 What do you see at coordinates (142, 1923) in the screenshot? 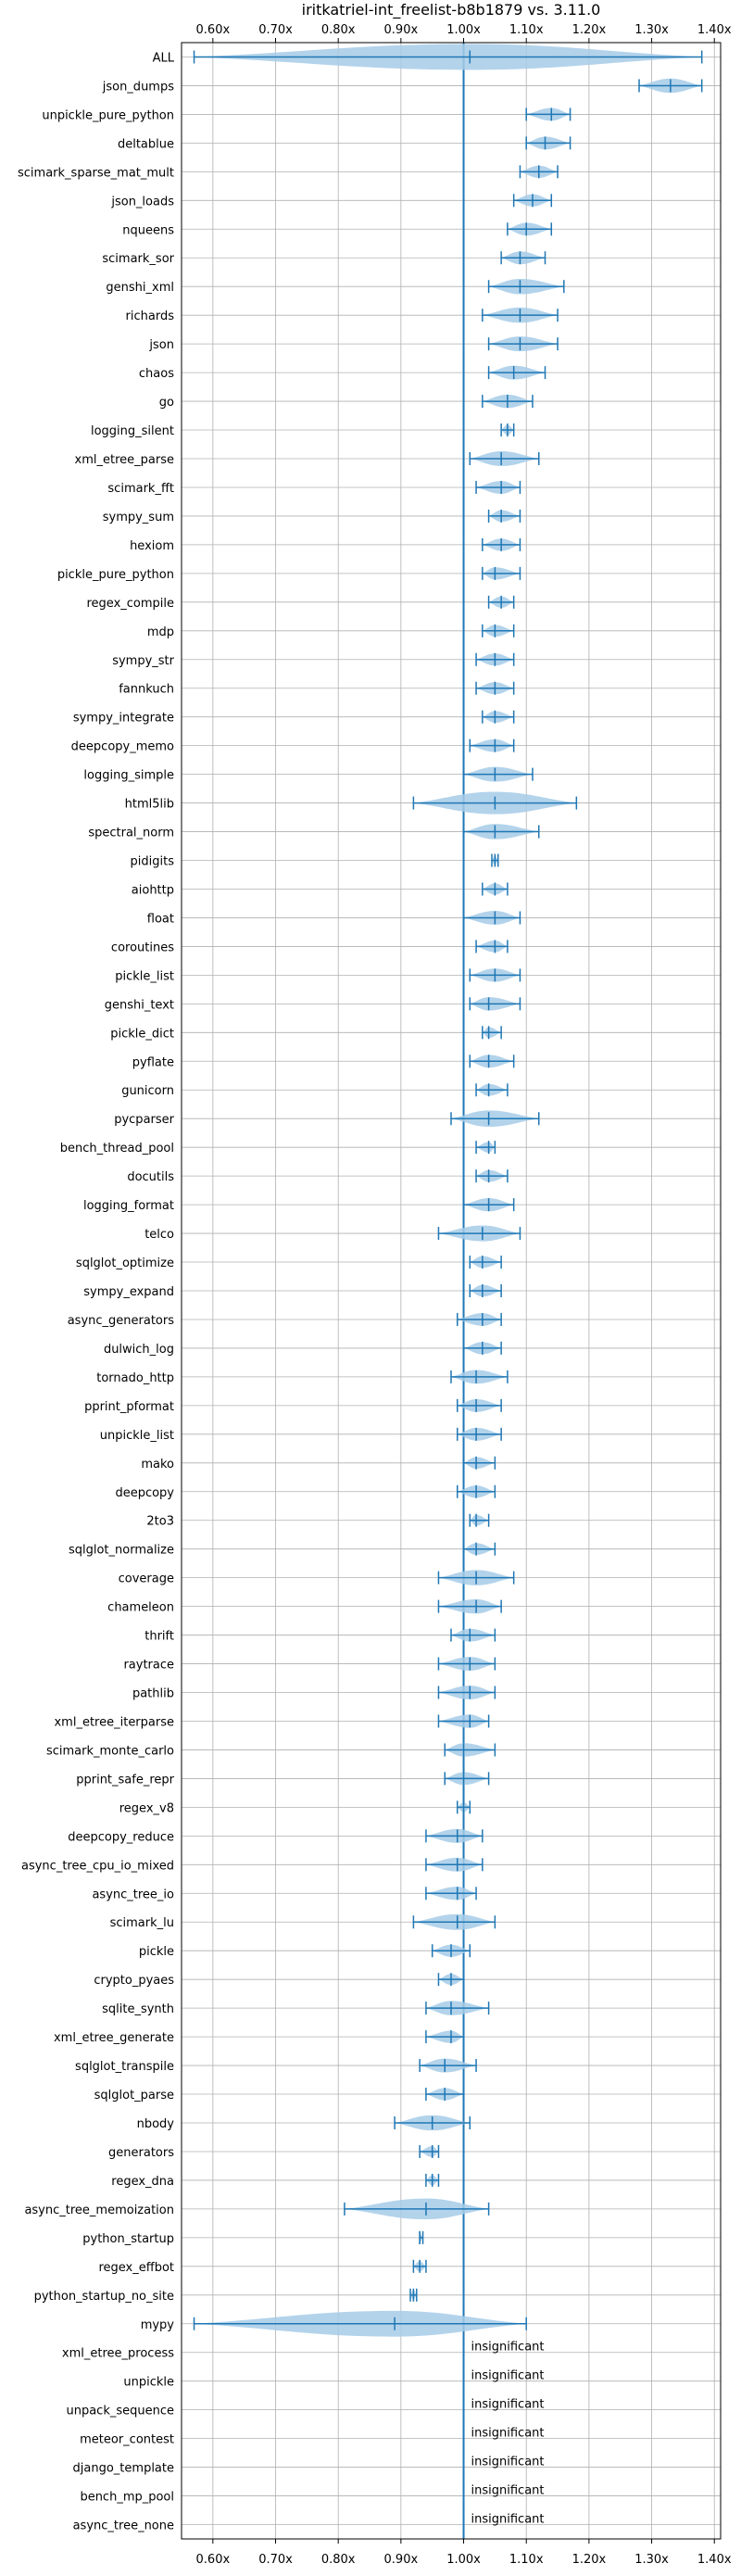
I see `category-label: scimark_lu` at bounding box center [142, 1923].